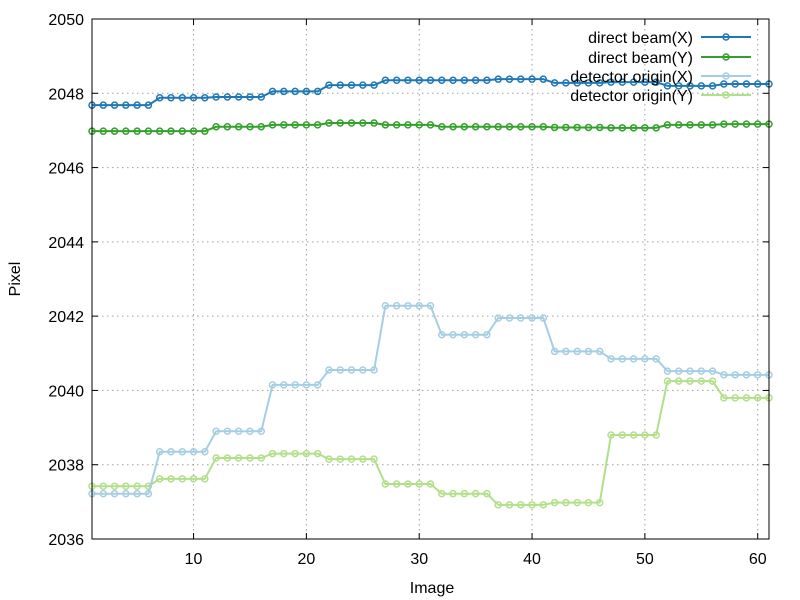 This screenshot has height=600, width=800. Describe the element at coordinates (532, 559) in the screenshot. I see `x-tick-label: 40` at that location.